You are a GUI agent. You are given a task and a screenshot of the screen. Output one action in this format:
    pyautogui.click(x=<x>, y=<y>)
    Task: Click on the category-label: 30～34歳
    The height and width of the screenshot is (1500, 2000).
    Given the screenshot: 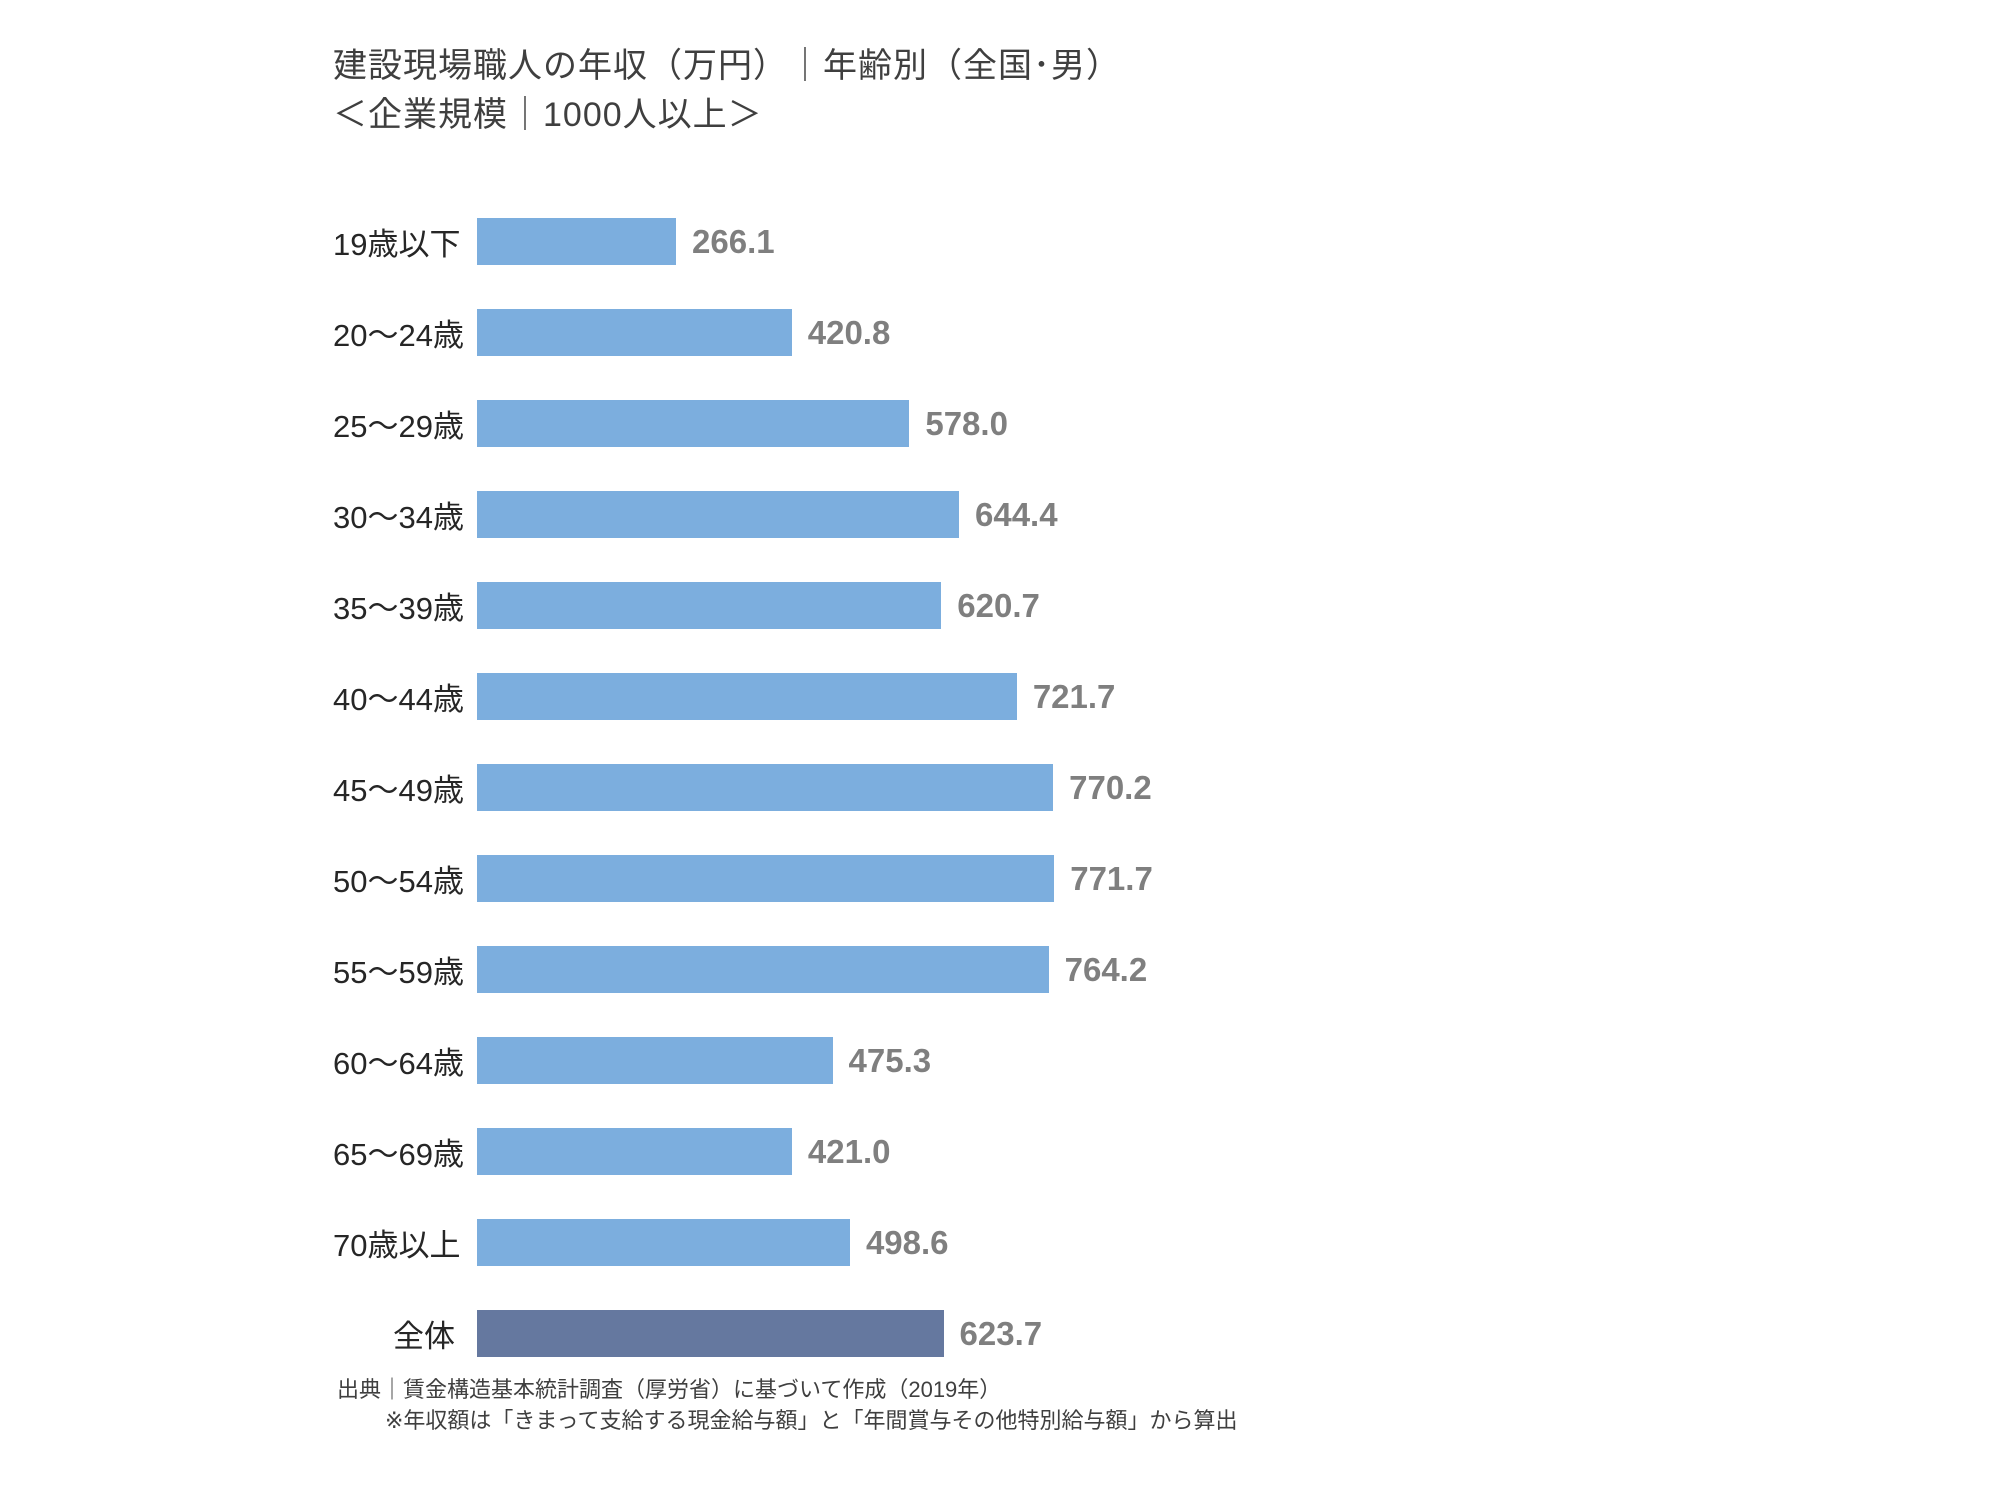 What is the action you would take?
    pyautogui.click(x=398, y=517)
    